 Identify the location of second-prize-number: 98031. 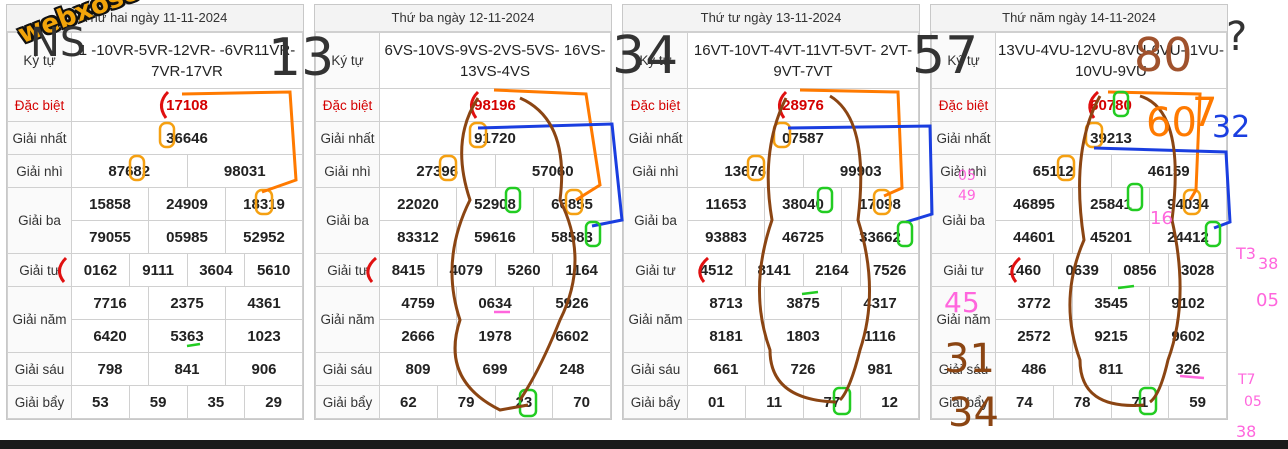
(244, 171).